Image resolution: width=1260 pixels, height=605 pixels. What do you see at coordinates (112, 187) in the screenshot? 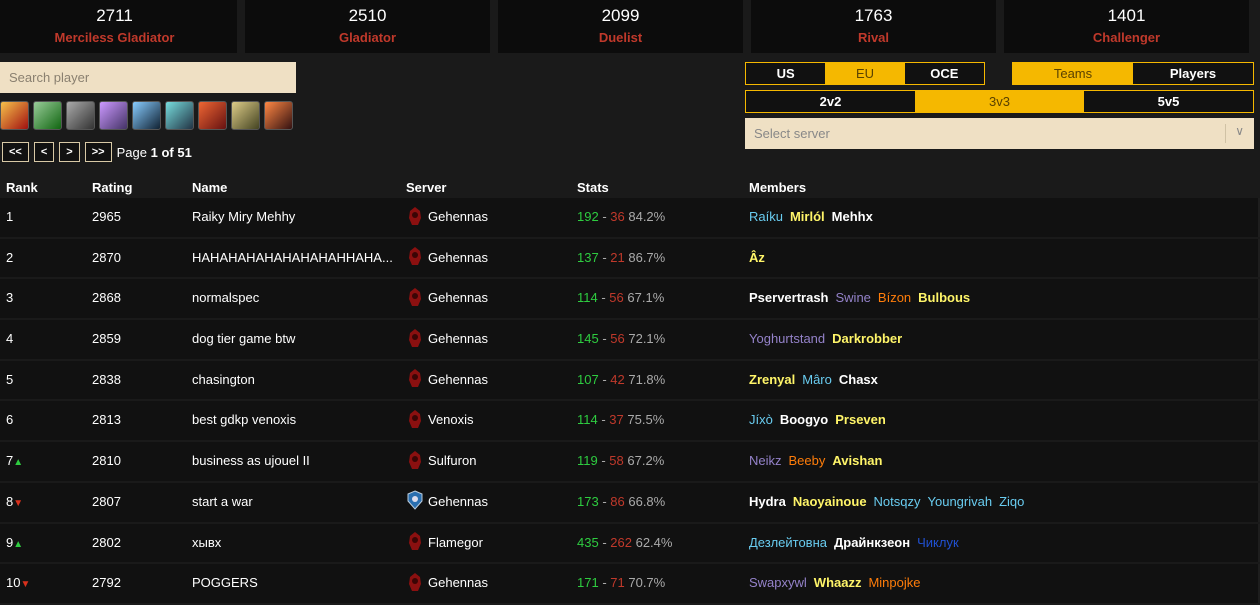
I see `column-header-rating: Rating` at bounding box center [112, 187].